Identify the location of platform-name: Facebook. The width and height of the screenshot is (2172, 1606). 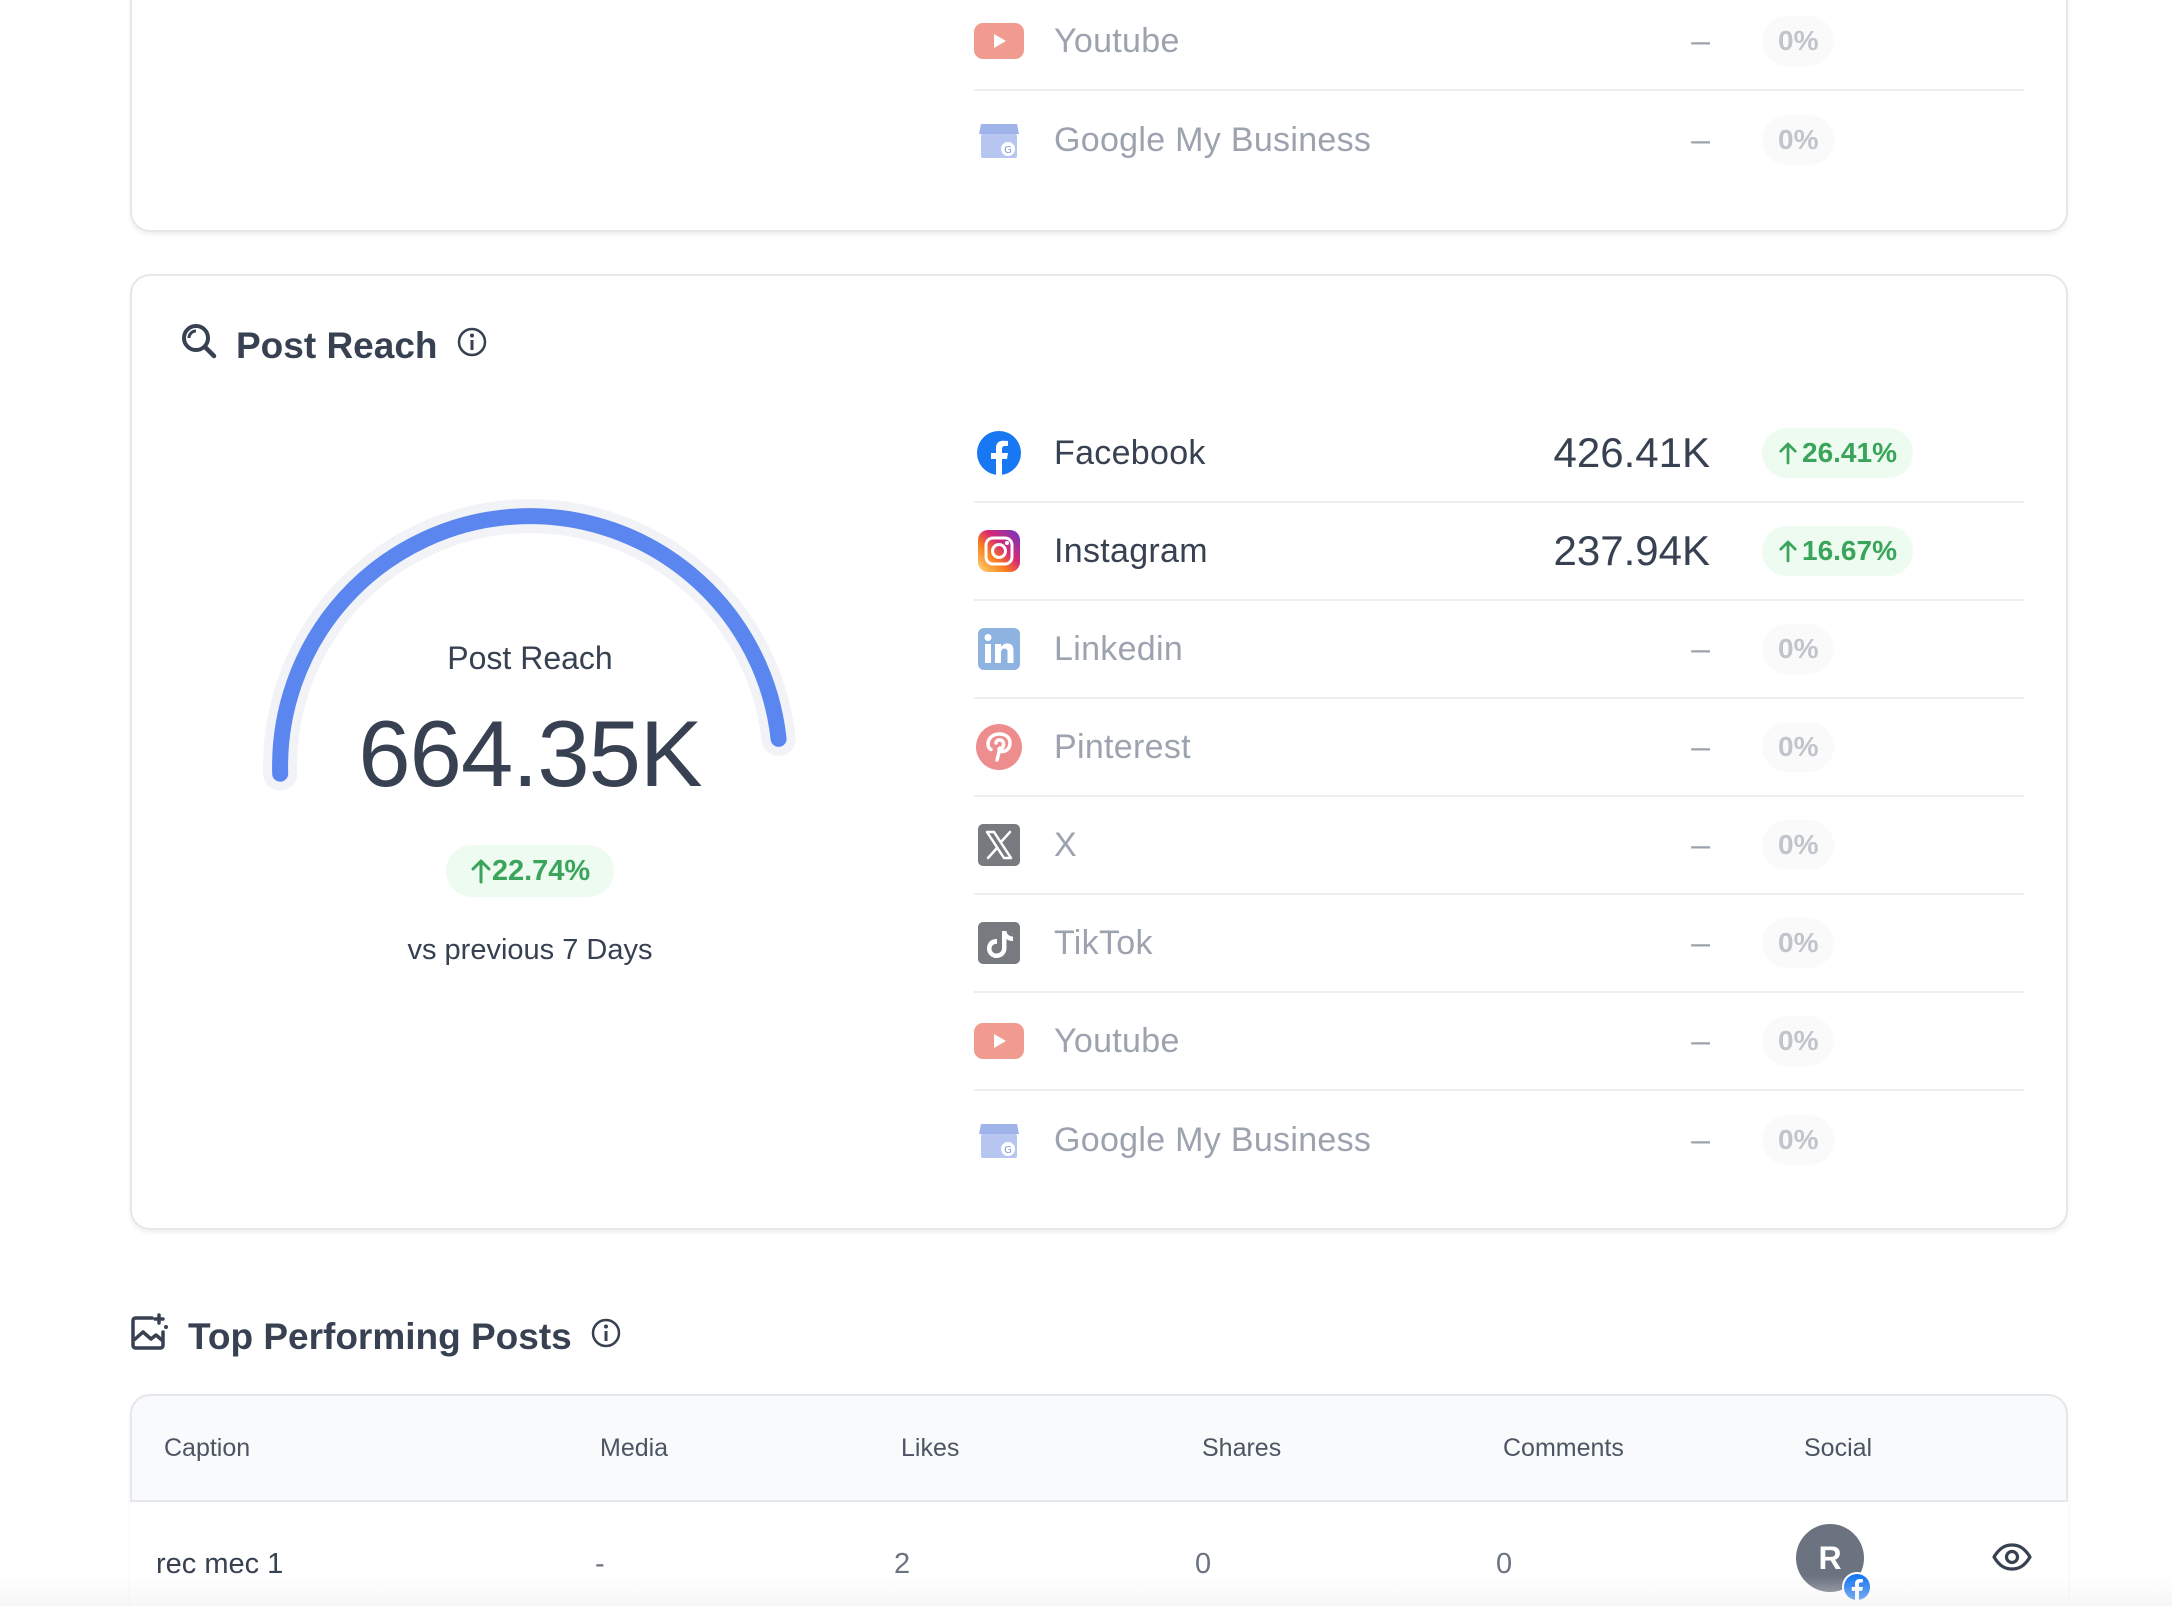
(1130, 452).